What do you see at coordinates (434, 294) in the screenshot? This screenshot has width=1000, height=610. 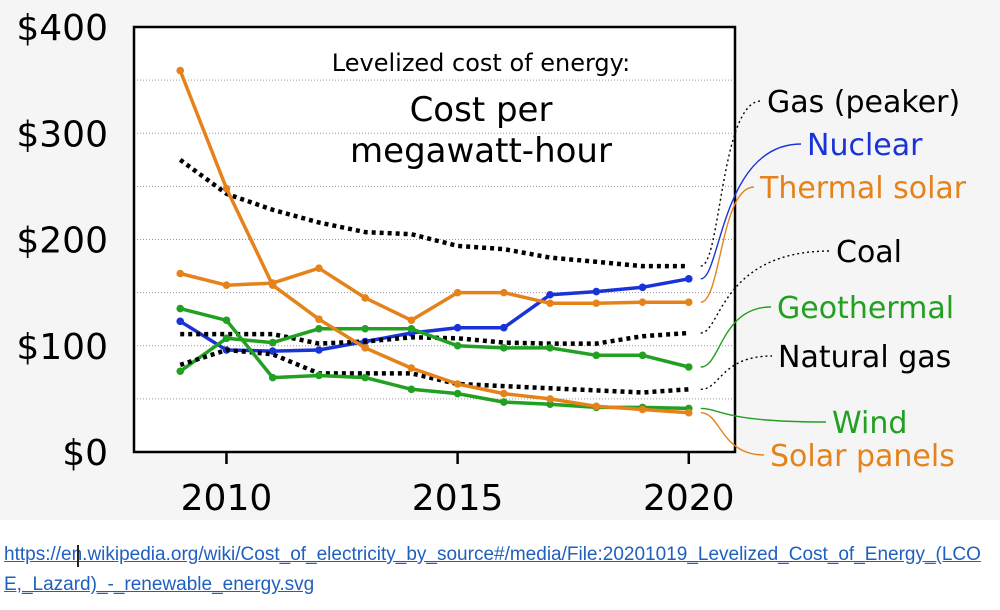 I see `series-line-thermal-solar` at bounding box center [434, 294].